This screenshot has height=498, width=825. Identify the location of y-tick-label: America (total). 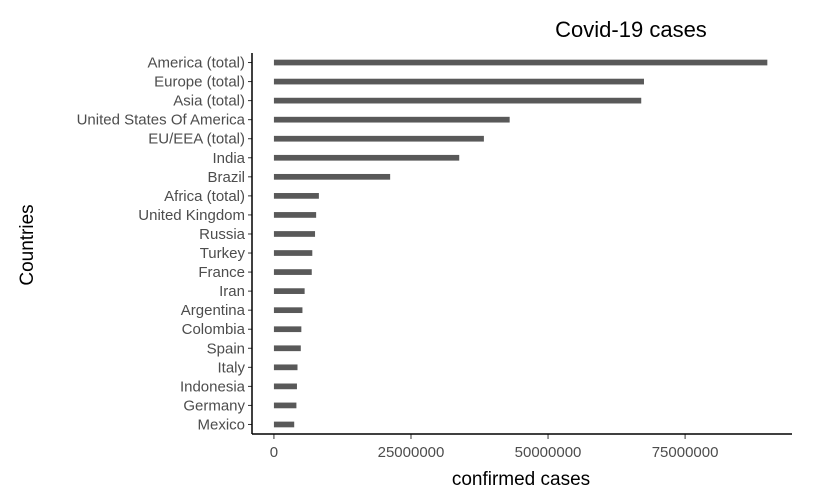
(196, 63).